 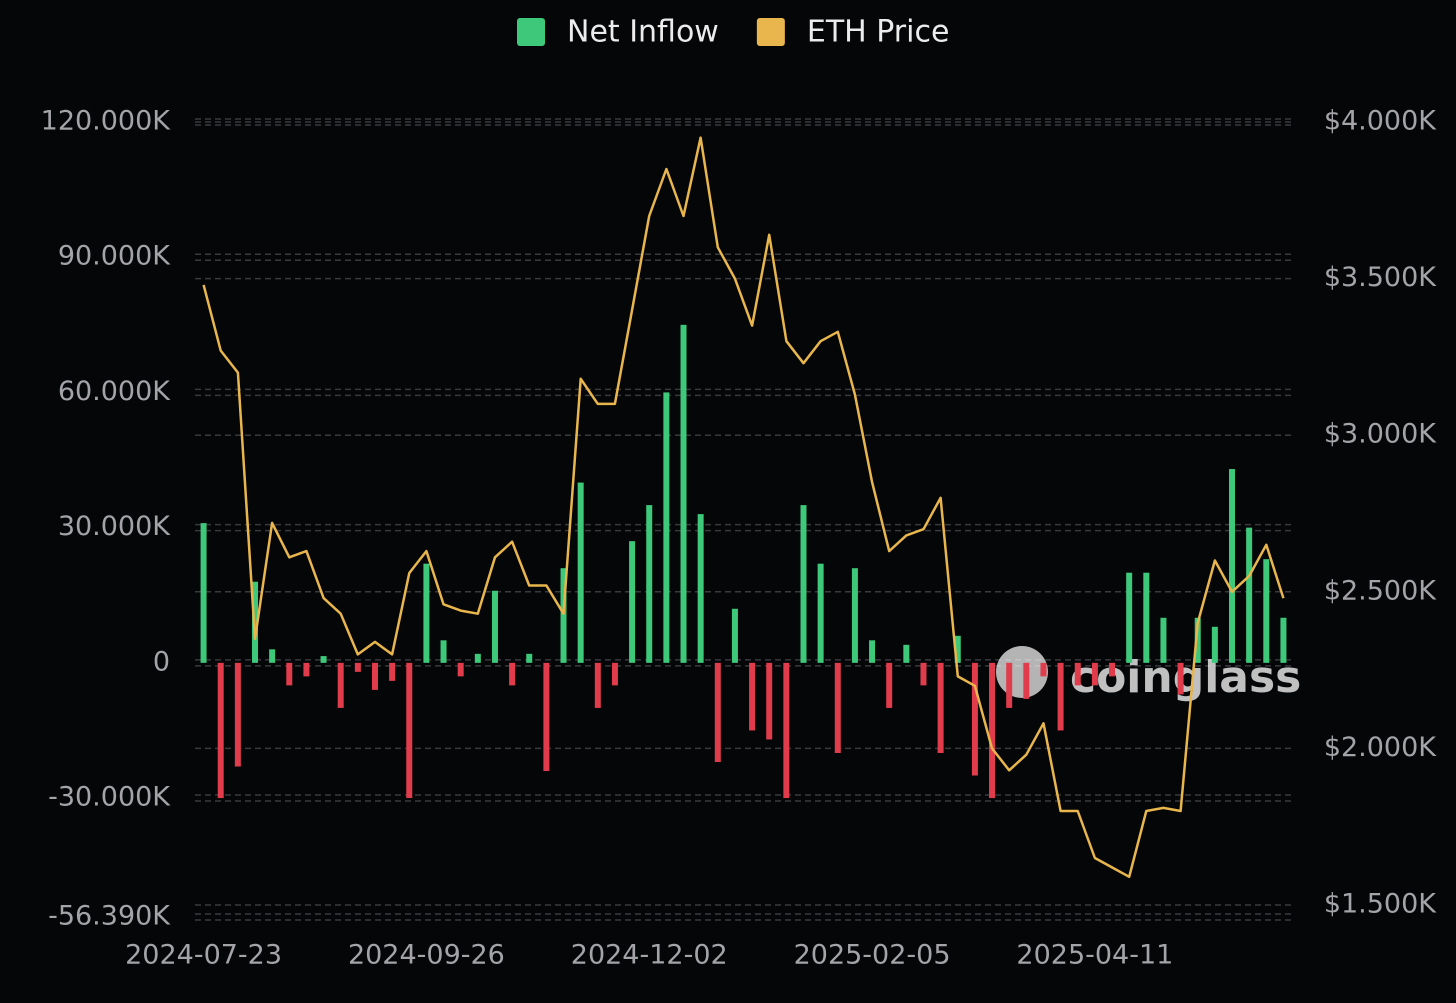 I want to click on y-tick-label: -56.390K, so click(x=109, y=916).